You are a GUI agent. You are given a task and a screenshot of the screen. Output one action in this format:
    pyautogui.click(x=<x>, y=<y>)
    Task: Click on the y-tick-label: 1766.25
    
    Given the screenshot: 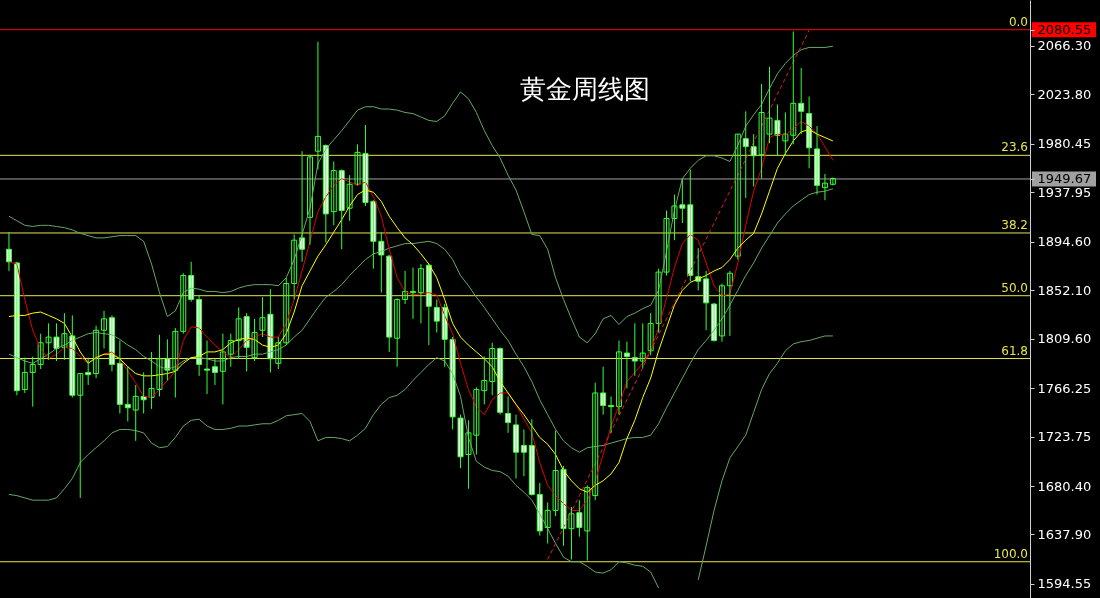 What is the action you would take?
    pyautogui.click(x=1064, y=388)
    